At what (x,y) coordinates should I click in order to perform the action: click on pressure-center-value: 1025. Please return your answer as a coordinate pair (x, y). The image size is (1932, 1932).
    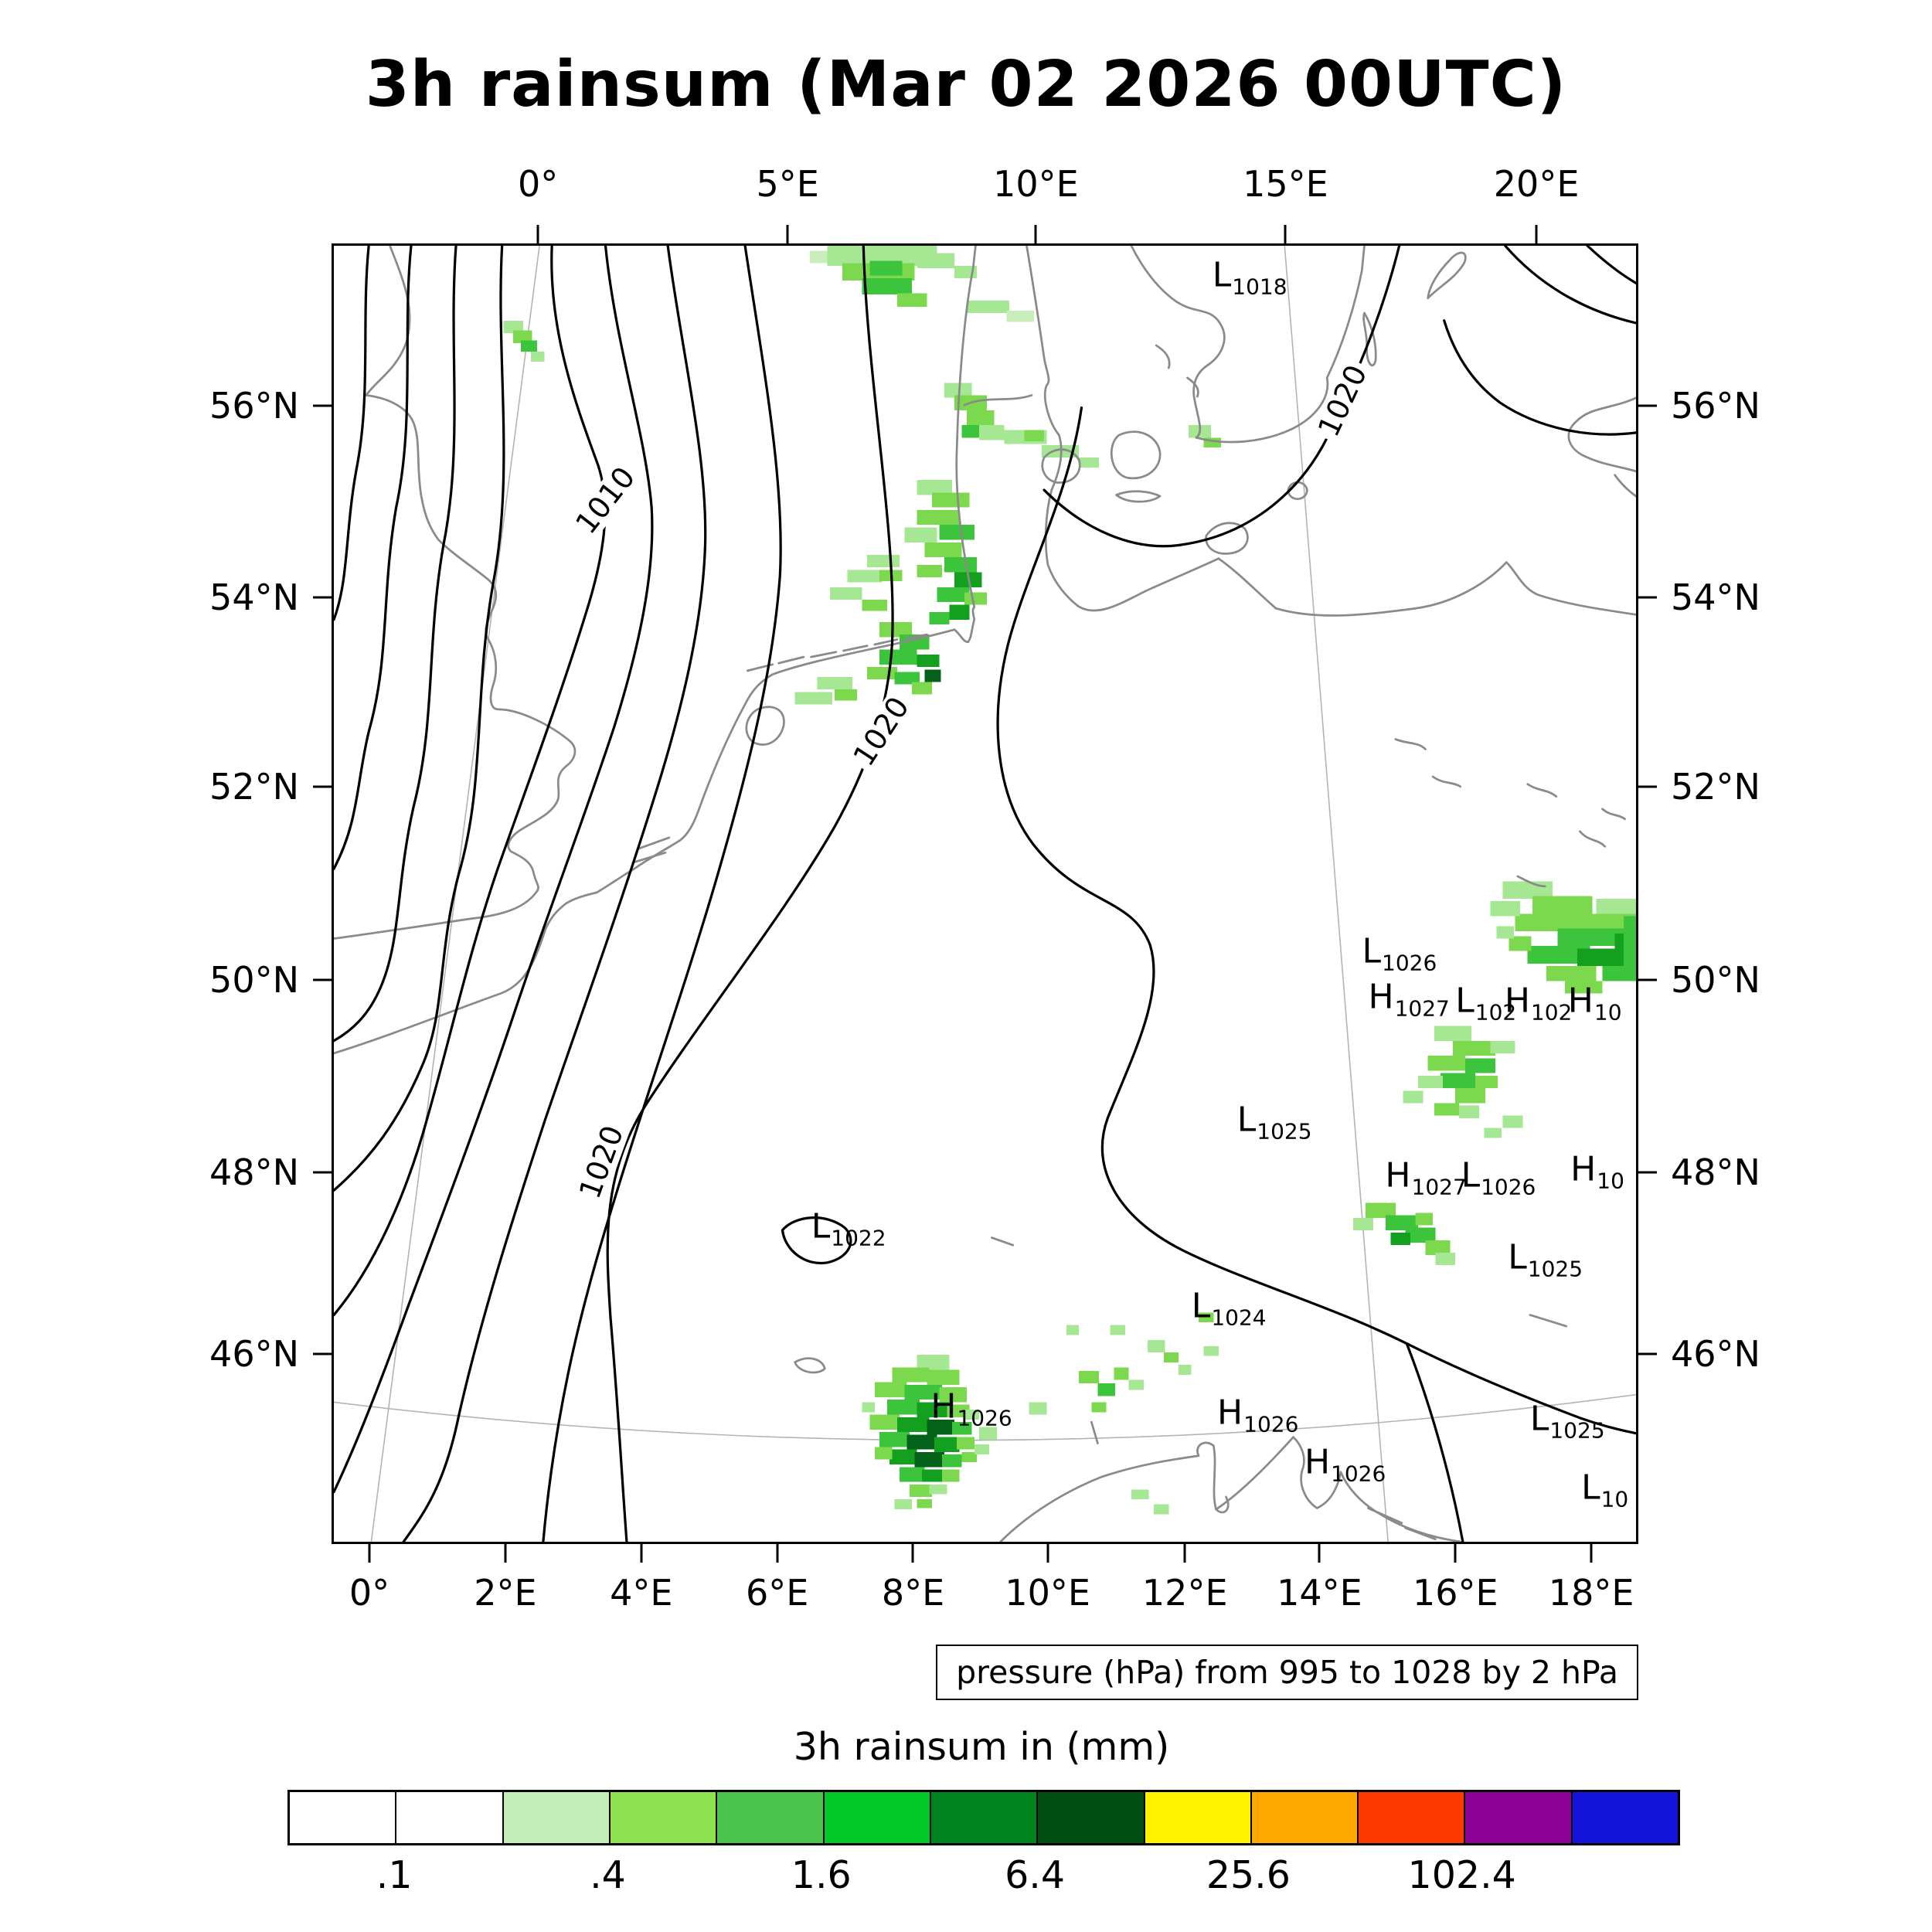
    Looking at the image, I should click on (1555, 1269).